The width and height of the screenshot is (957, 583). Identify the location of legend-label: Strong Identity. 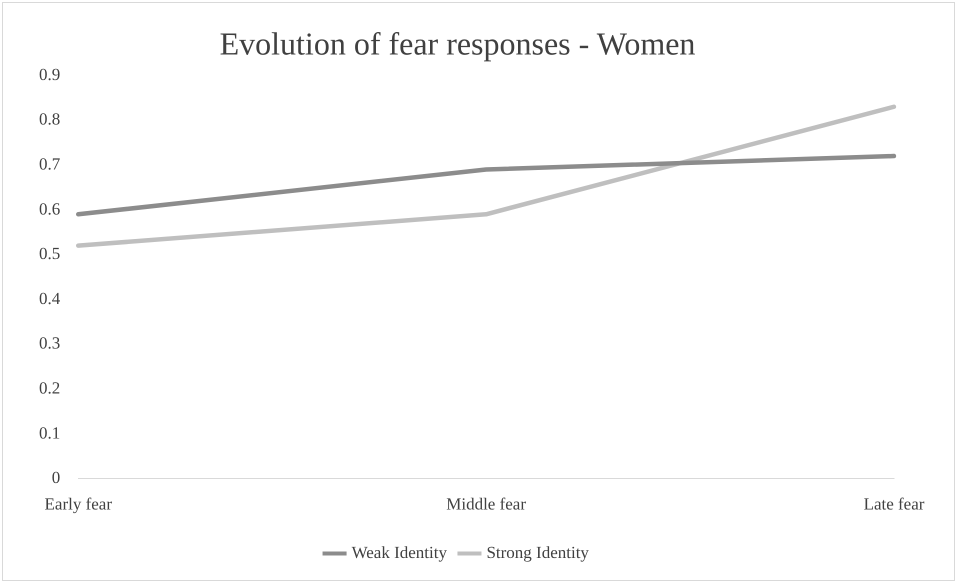
(538, 552).